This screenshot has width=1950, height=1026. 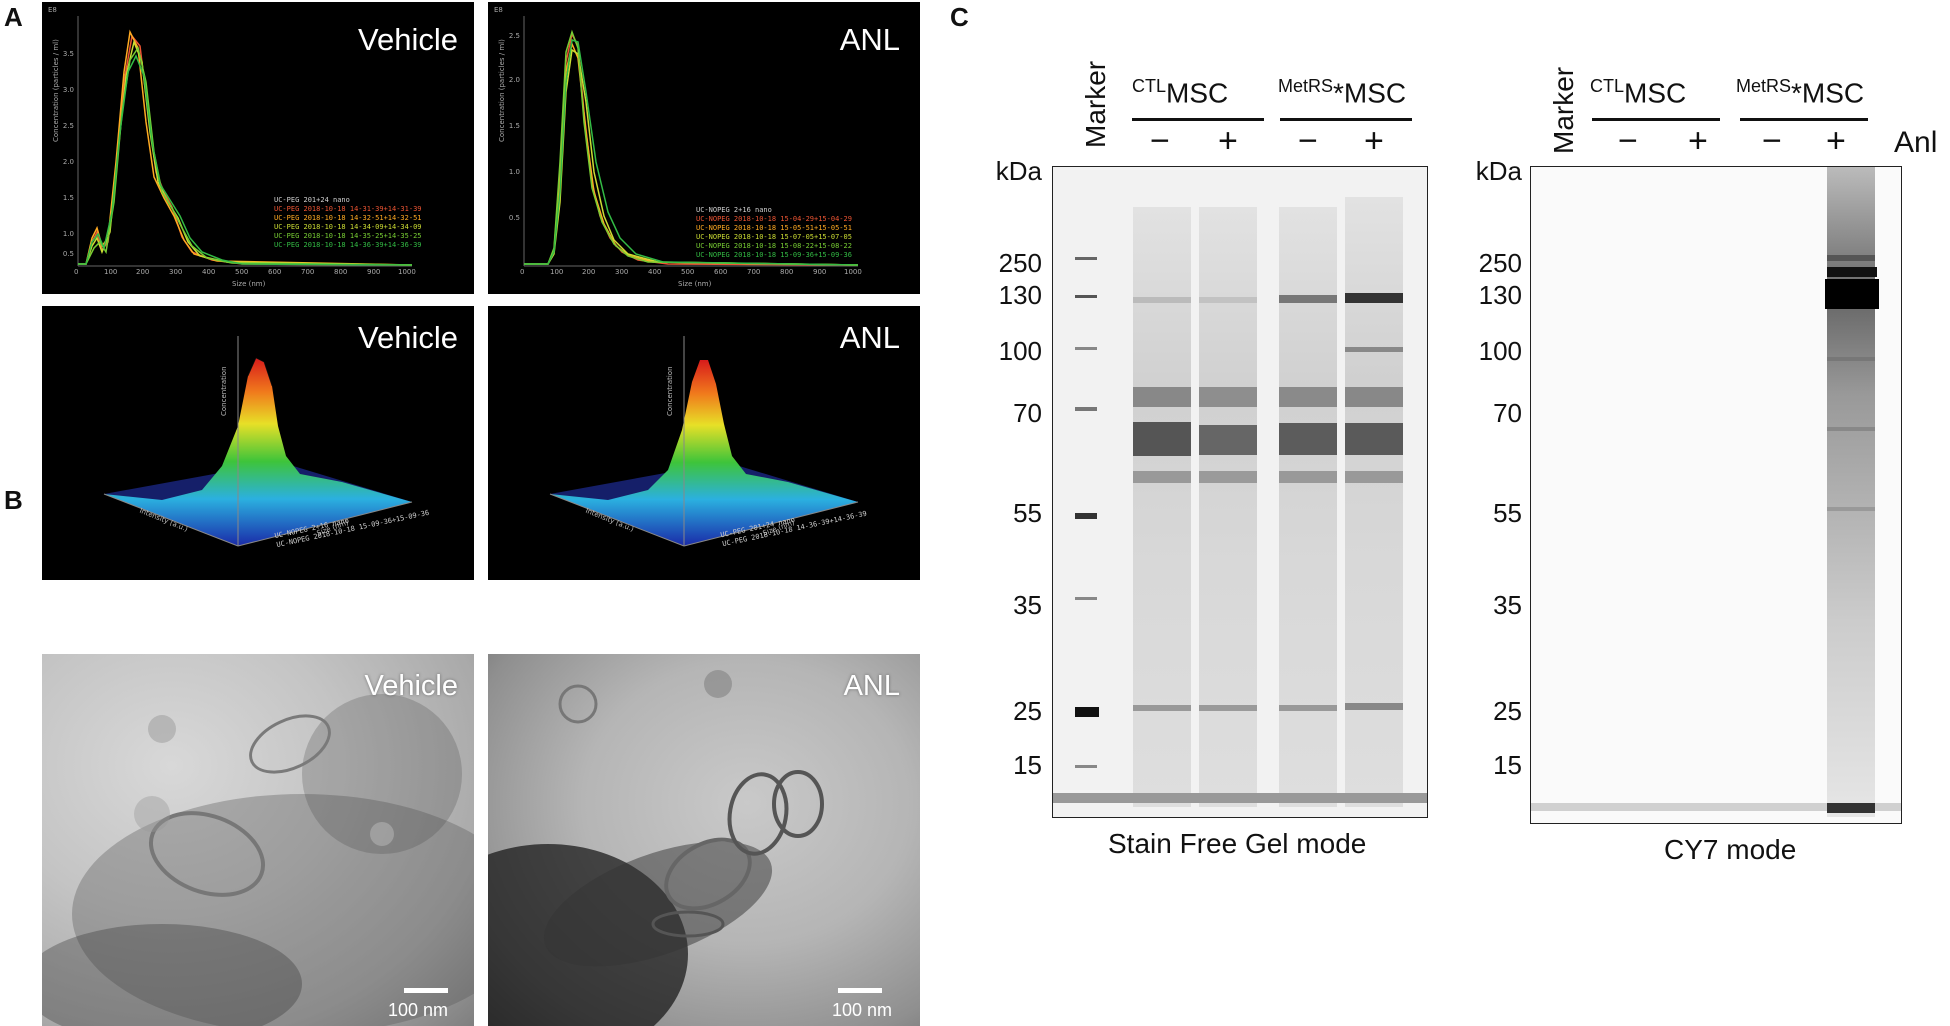 What do you see at coordinates (871, 686) in the screenshot?
I see `tem-label: ANL` at bounding box center [871, 686].